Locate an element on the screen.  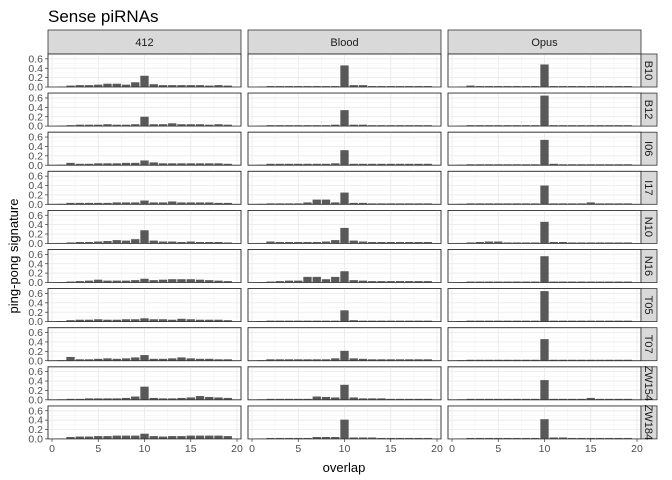
x-tick-label: 15 is located at coordinates (191, 449).